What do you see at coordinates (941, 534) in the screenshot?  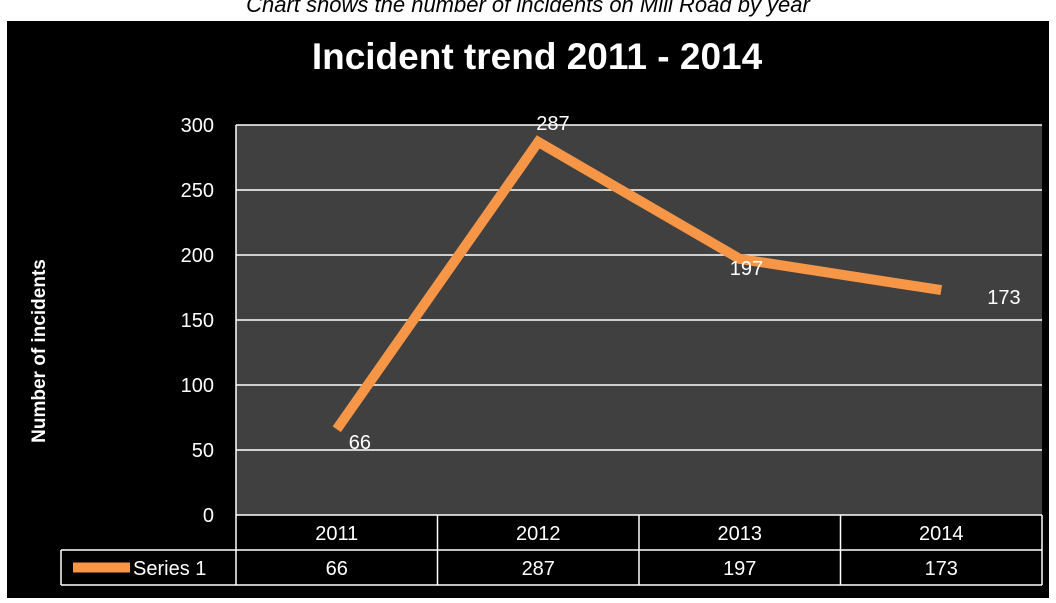 I see `x-tick-label: 2014` at bounding box center [941, 534].